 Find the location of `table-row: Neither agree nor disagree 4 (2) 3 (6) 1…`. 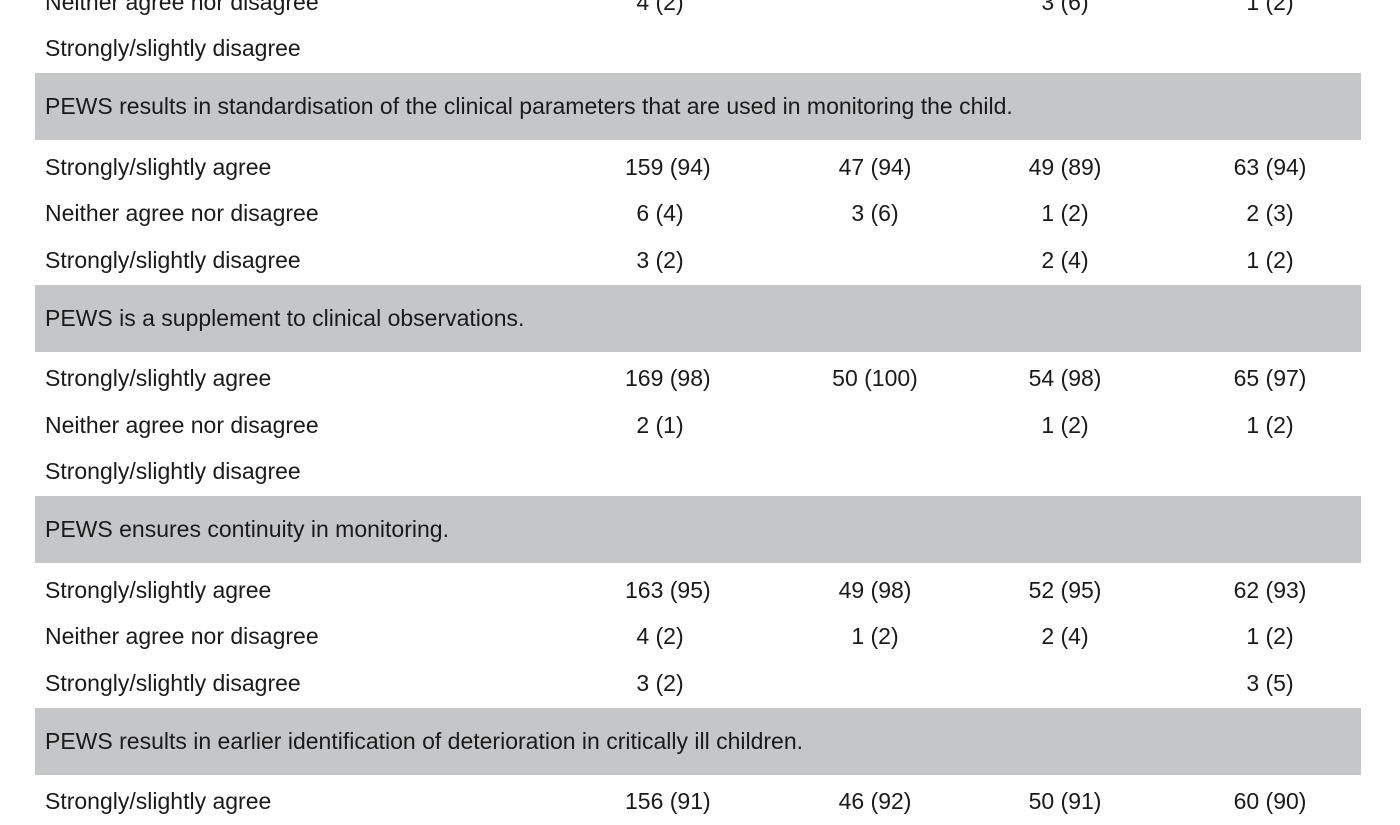

table-row: Neither agree nor disagree 4 (2) 3 (6) 1… is located at coordinates (698, 13).